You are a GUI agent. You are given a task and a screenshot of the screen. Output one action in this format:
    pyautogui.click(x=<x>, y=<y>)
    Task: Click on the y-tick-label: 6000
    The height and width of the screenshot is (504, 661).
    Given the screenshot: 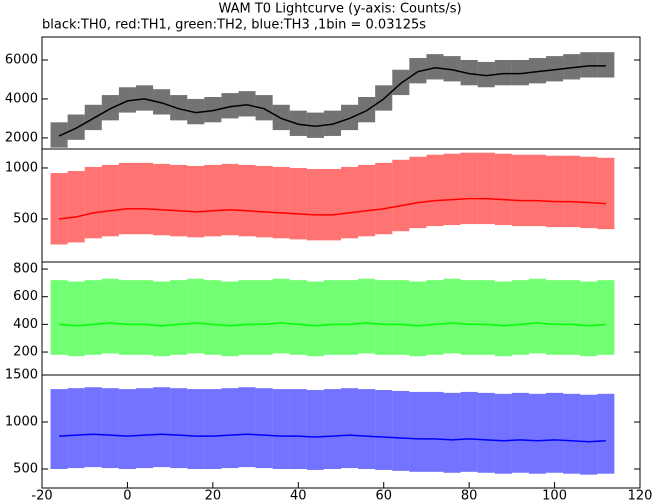 What is the action you would take?
    pyautogui.click(x=21, y=59)
    